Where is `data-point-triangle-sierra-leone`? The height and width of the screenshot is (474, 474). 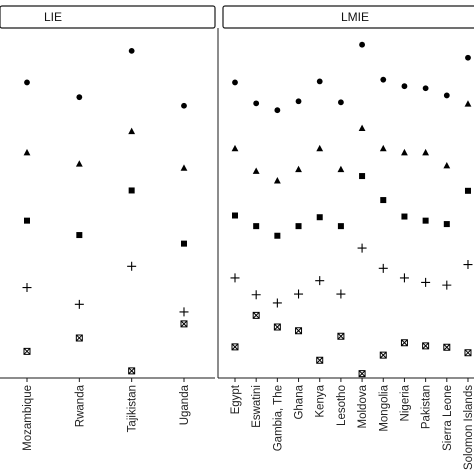
data-point-triangle-sierra-leone is located at coordinates (447, 165).